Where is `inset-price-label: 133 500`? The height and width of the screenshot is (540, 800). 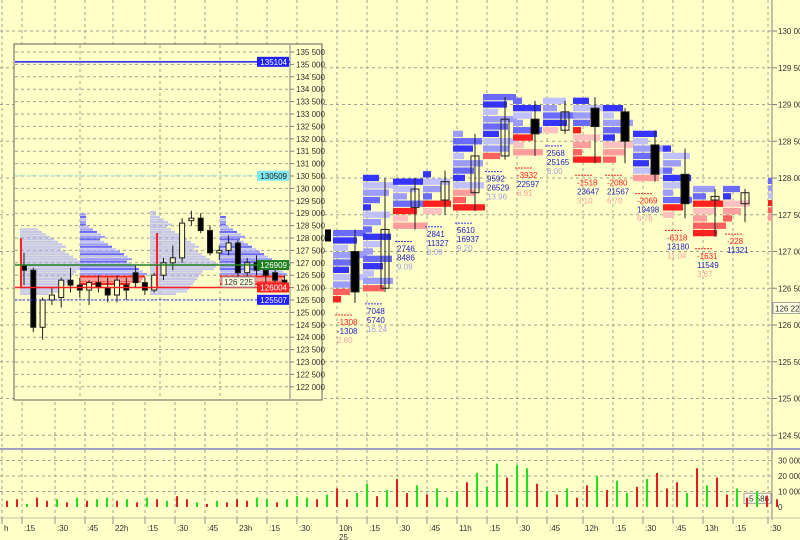
inset-price-label: 133 500 is located at coordinates (310, 102).